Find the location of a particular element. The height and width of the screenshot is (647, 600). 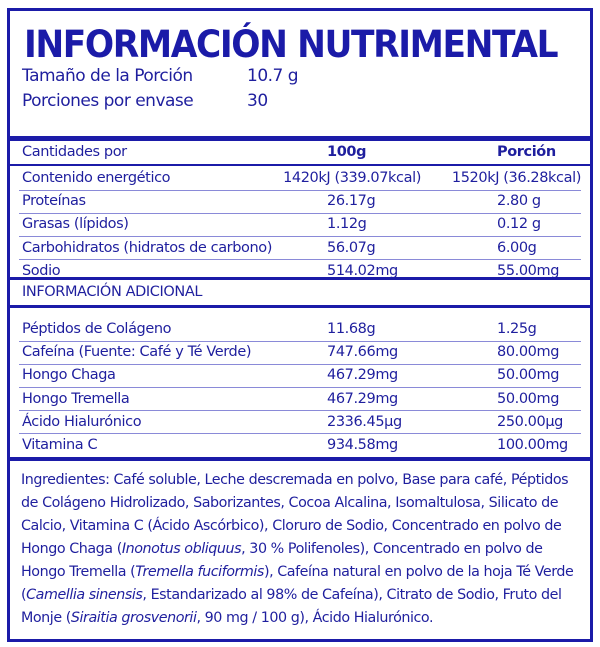

row-per-portion: 1.25g is located at coordinates (517, 329).